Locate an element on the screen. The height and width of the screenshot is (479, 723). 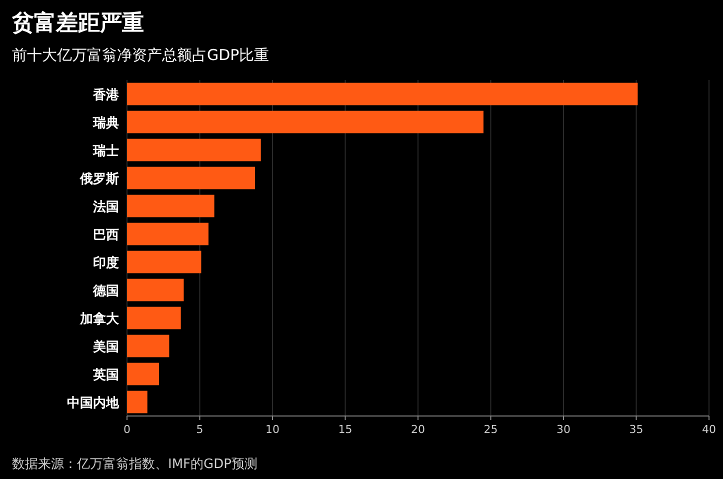
x-tick-label: 5 is located at coordinates (200, 429).